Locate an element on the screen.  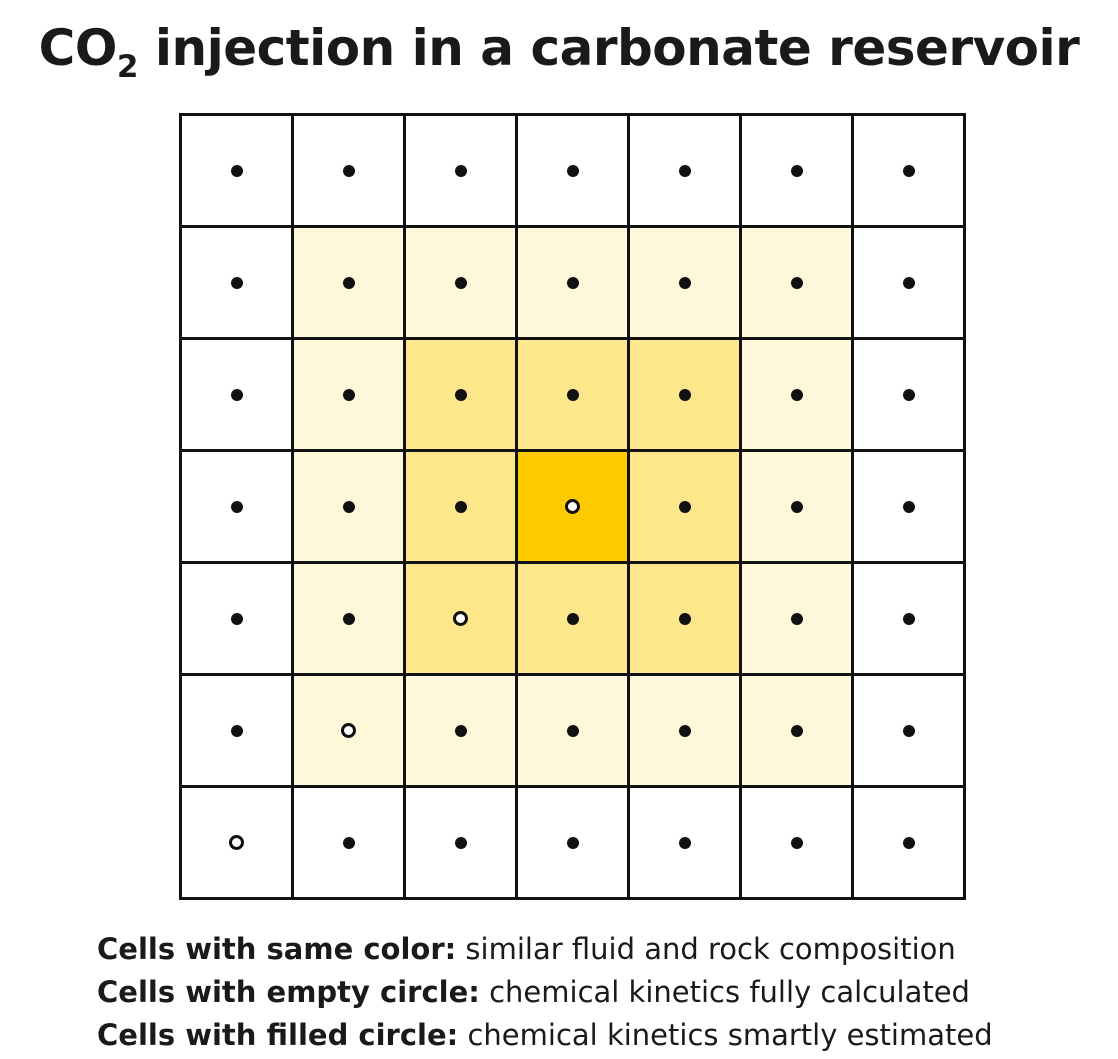
legend-label: Cells with same color: is located at coordinates (277, 949).